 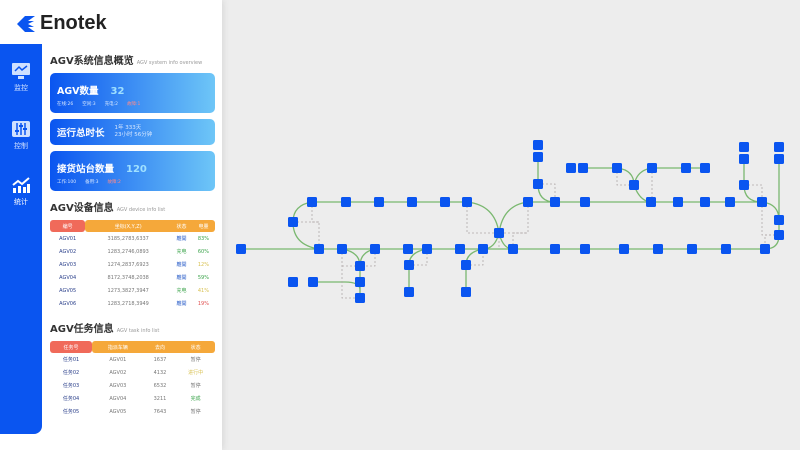 I want to click on nav-item-monitor: 监控, so click(x=21, y=77).